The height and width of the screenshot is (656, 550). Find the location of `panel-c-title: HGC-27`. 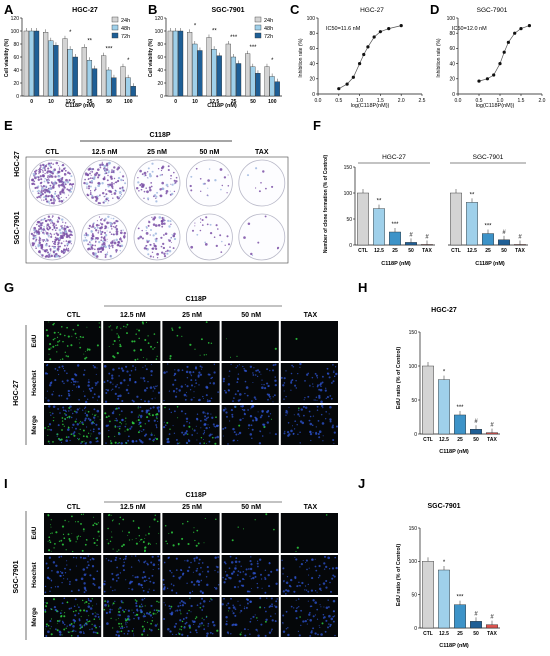

panel-c-title: HGC-27 is located at coordinates (372, 10).